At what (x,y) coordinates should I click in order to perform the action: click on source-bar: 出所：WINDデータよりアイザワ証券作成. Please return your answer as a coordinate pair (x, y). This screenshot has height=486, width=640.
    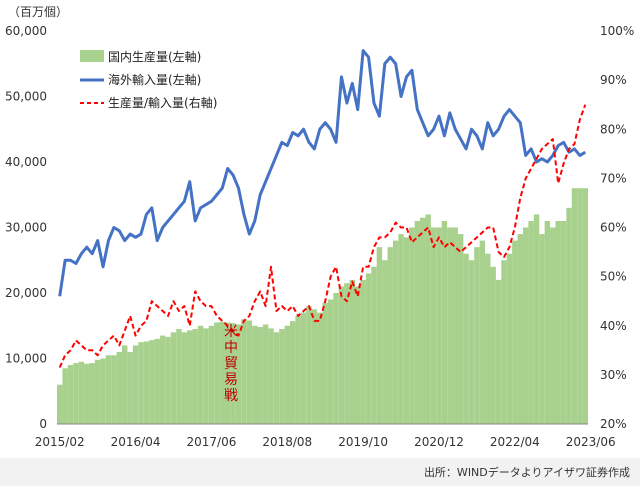
    Looking at the image, I should click on (320, 472).